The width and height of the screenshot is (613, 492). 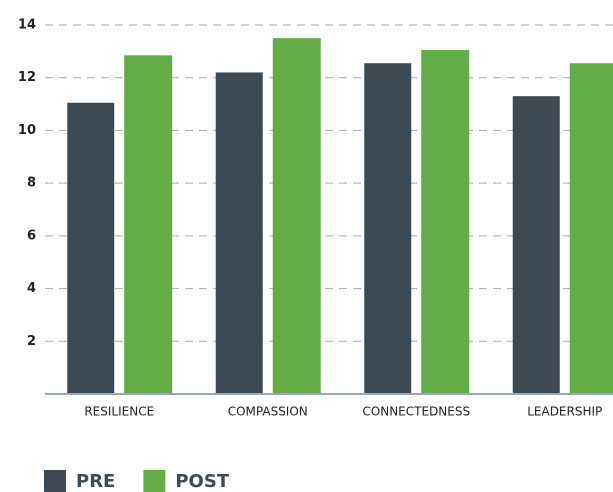 What do you see at coordinates (95, 481) in the screenshot?
I see `legend-label: PRE` at bounding box center [95, 481].